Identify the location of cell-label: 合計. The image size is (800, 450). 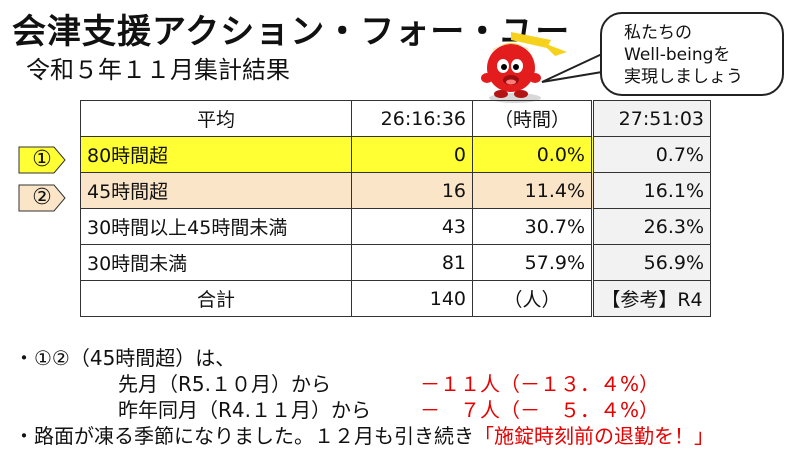
(216, 298).